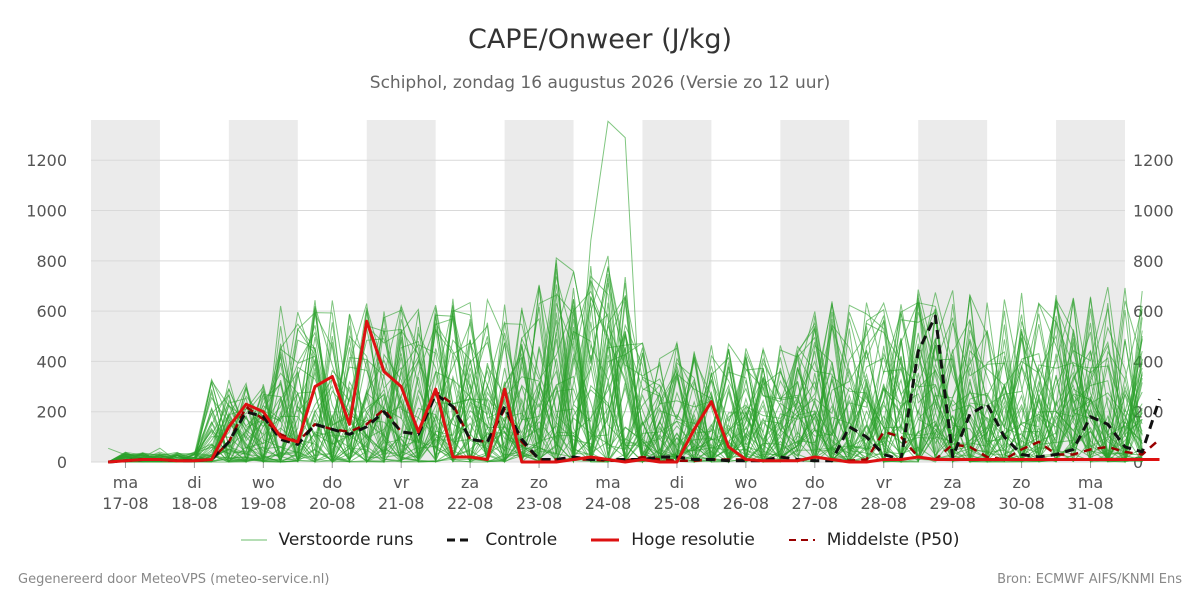 The width and height of the screenshot is (1200, 600). What do you see at coordinates (605, 540) in the screenshot?
I see `legend-swatch-highres` at bounding box center [605, 540].